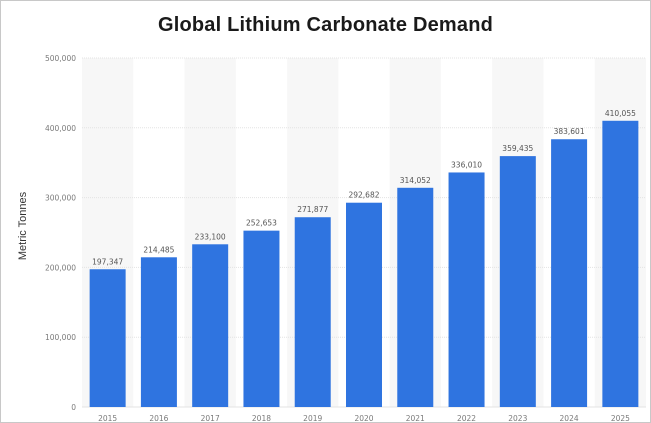 The image size is (651, 423). I want to click on data-label: 359,435, so click(517, 148).